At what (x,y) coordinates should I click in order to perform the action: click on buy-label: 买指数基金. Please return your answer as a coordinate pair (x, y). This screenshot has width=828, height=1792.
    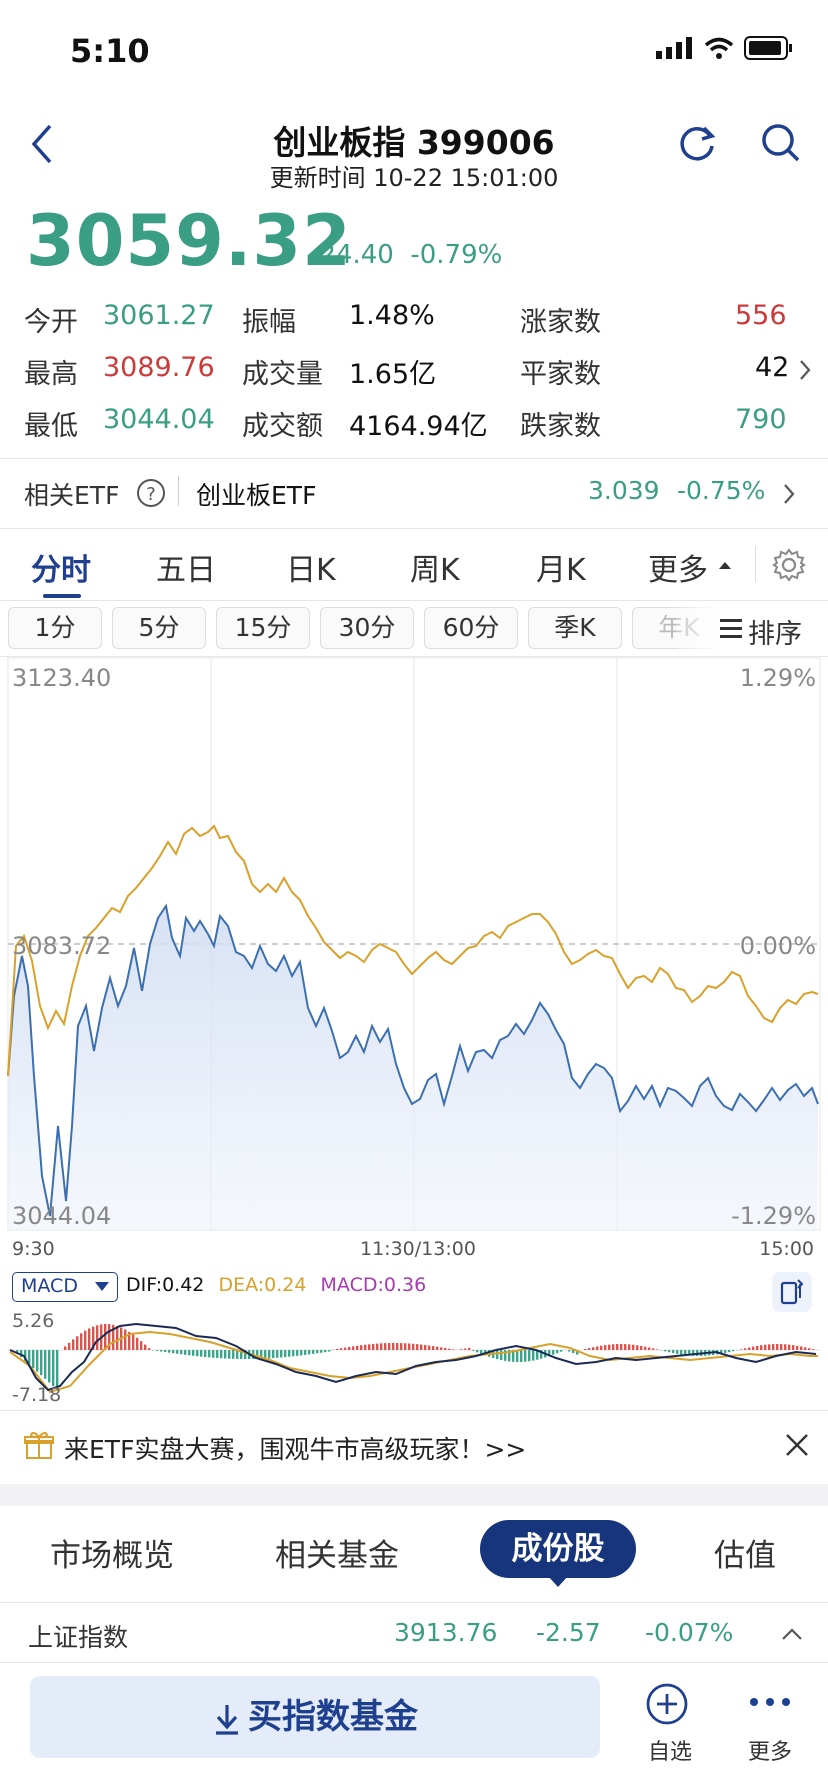
    Looking at the image, I should click on (333, 1717).